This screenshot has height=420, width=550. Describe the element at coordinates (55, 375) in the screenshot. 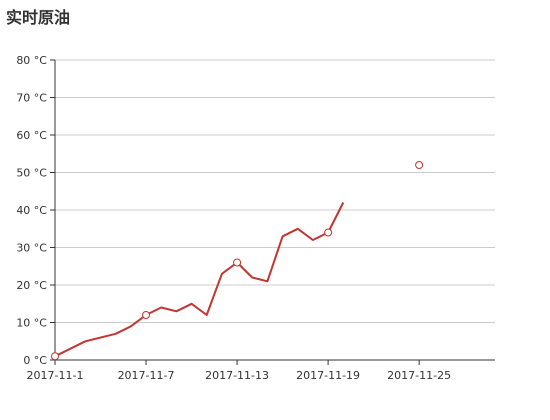

I see `x-tick-label: 2017-11-1` at that location.